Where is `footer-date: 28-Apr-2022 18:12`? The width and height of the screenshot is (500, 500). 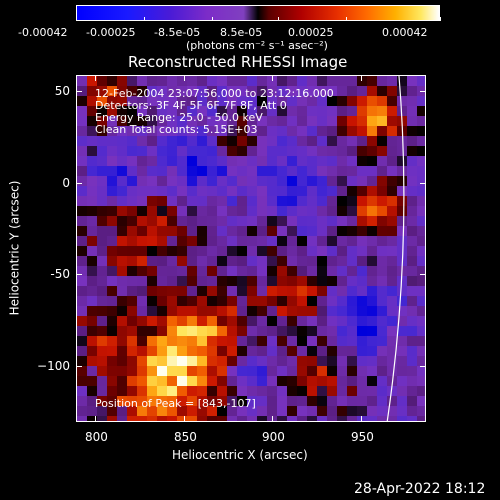
footer-date: 28-Apr-2022 18:12 is located at coordinates (420, 489).